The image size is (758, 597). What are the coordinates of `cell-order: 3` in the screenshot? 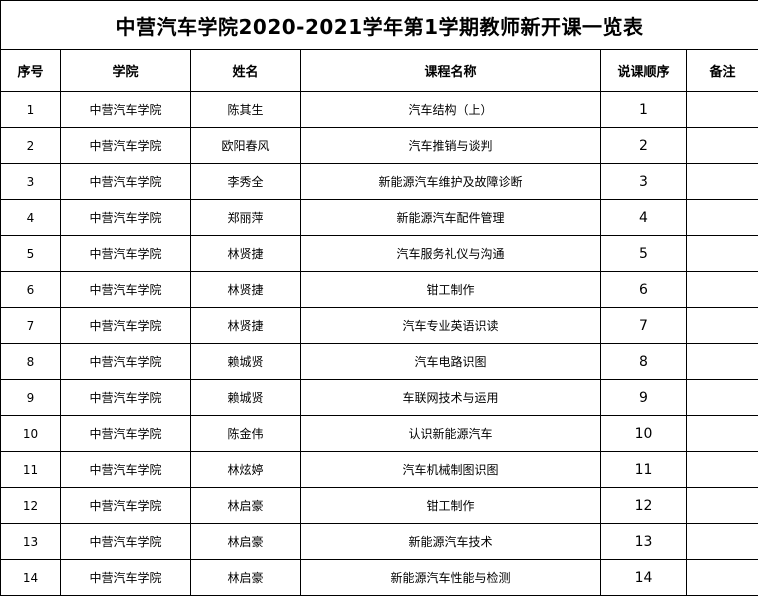 It's located at (643, 181).